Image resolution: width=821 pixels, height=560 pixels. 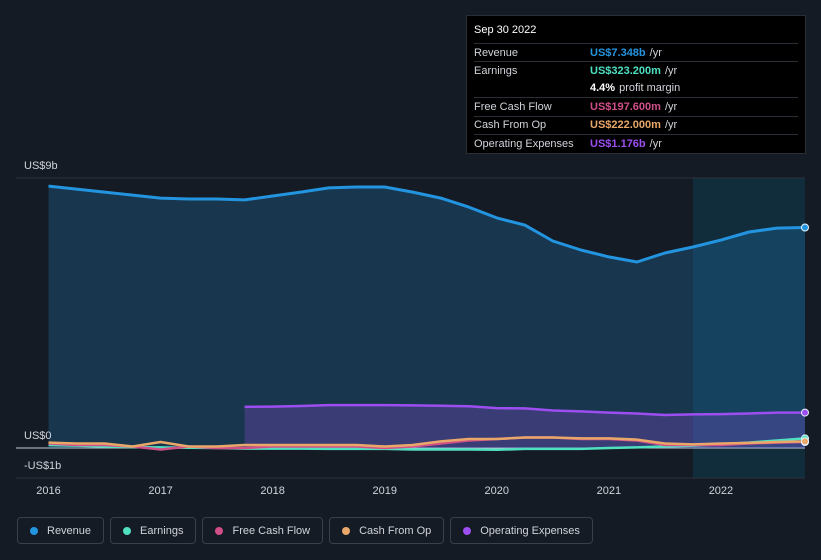 What do you see at coordinates (384, 491) in the screenshot?
I see `x-tick-label: 2019` at bounding box center [384, 491].